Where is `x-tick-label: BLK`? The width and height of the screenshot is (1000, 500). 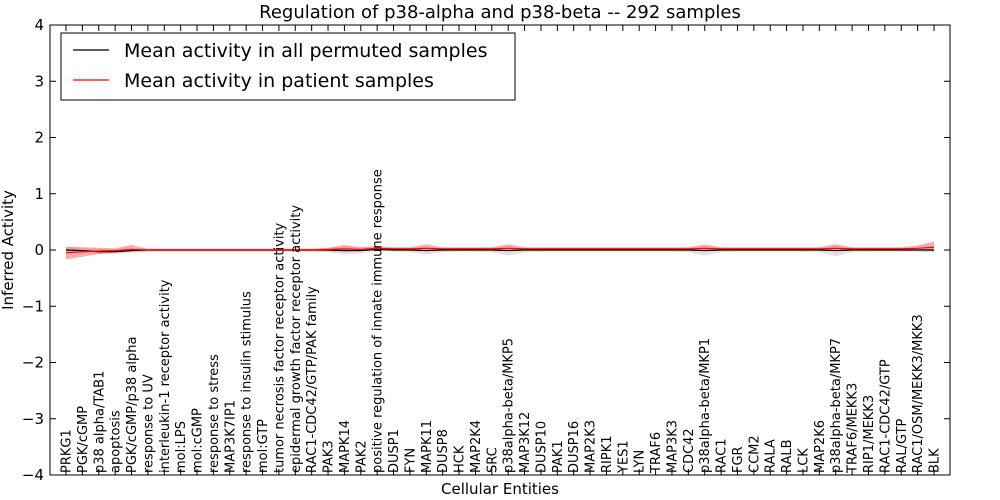
x-tick-label: BLK is located at coordinates (935, 460).